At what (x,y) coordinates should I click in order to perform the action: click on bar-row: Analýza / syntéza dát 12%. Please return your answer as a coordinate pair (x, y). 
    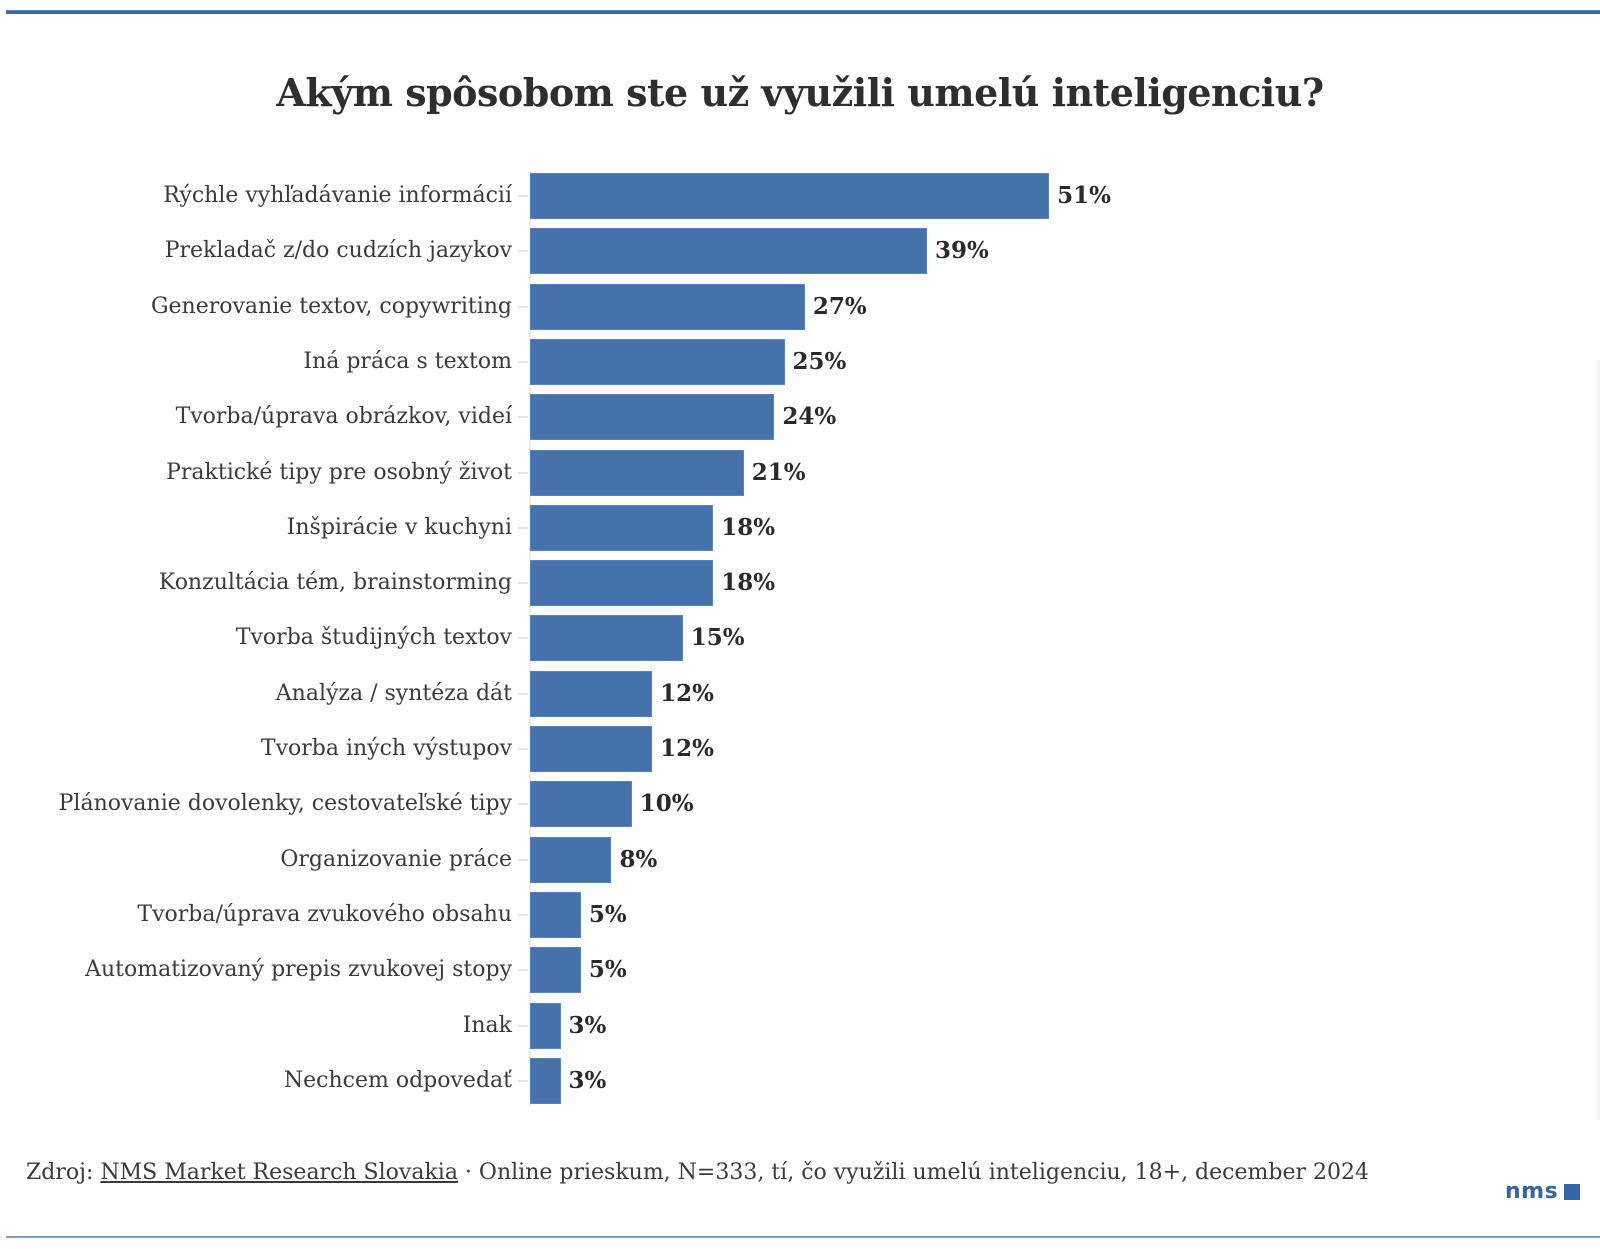
    Looking at the image, I should click on (800, 693).